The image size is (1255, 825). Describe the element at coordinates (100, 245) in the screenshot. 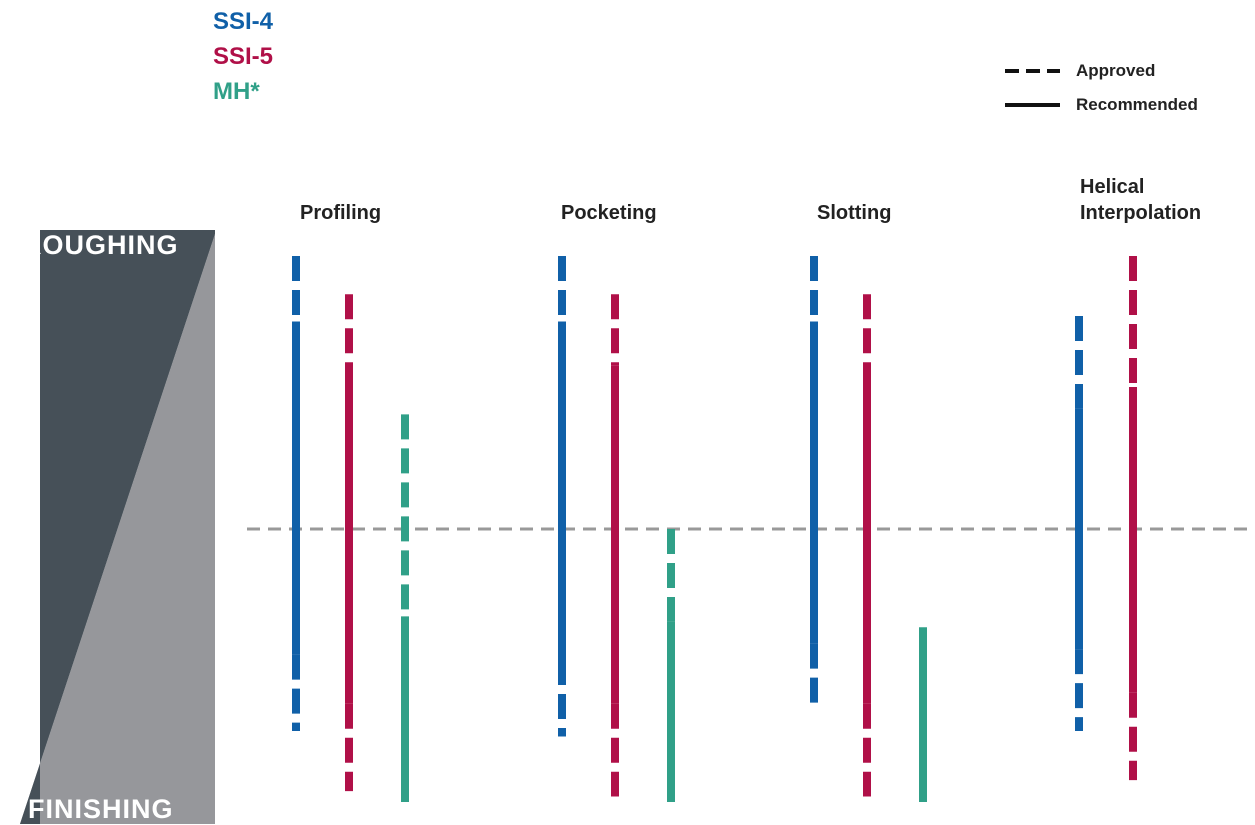

I see `roughing-label: ROUGHING` at that location.